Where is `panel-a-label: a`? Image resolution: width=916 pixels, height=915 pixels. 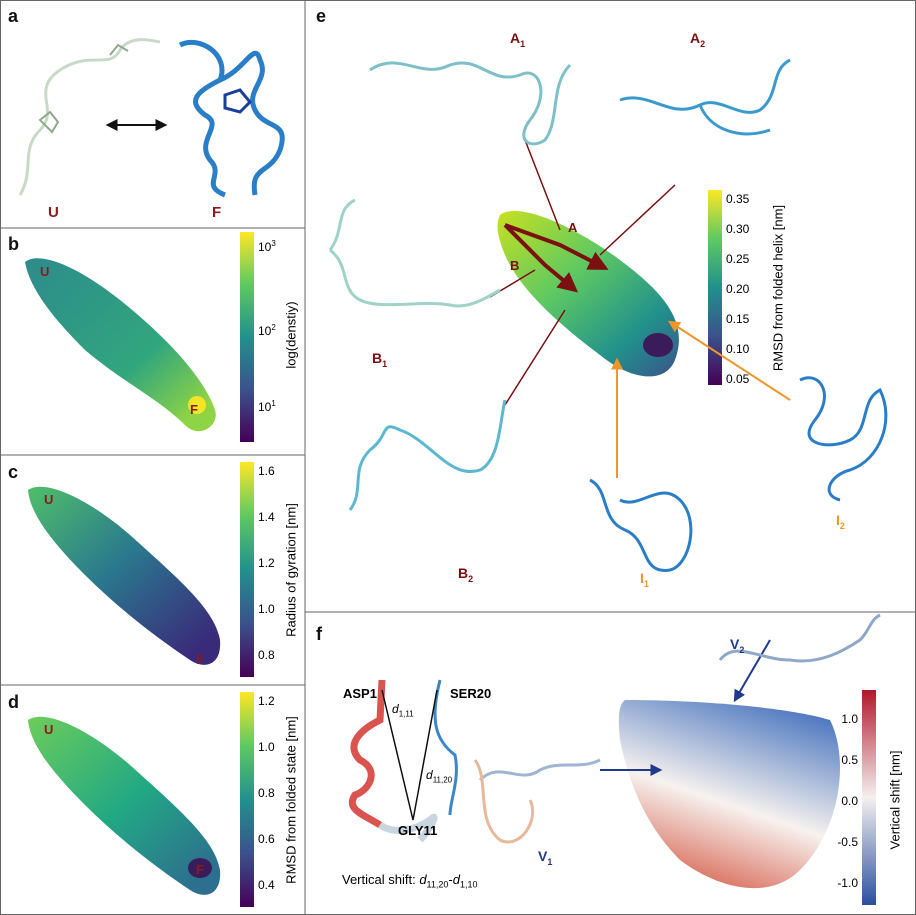
panel-a-label: a is located at coordinates (13, 16).